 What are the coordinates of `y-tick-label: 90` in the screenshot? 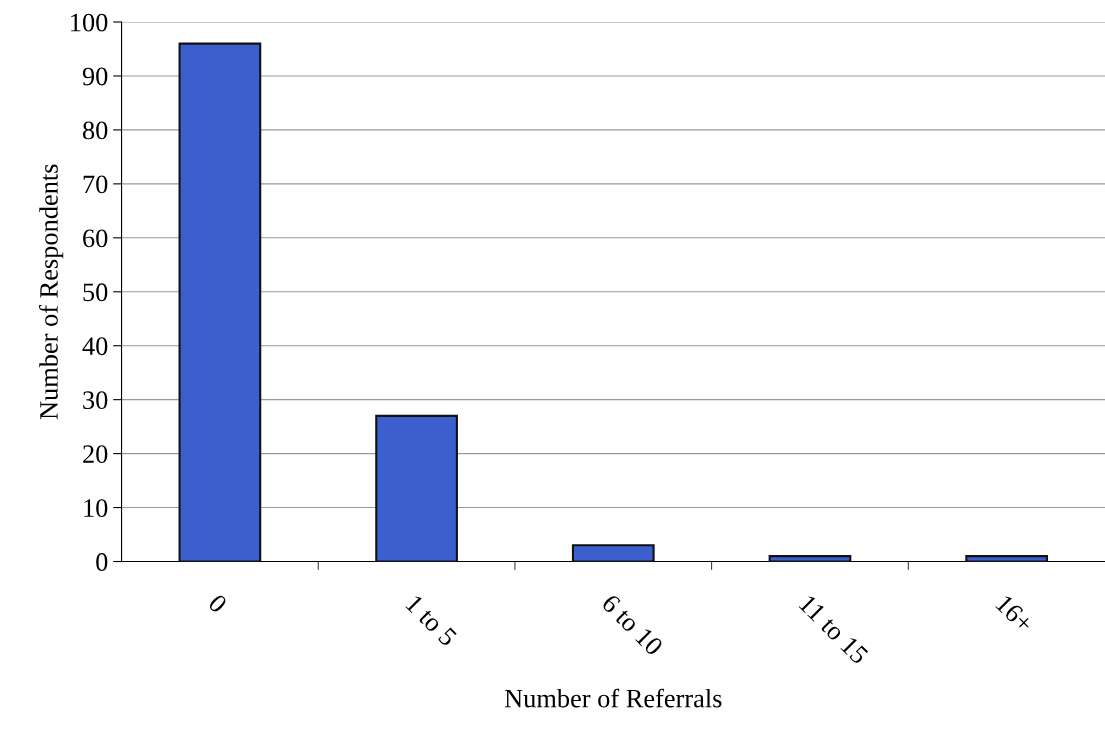 It's located at (95, 76).